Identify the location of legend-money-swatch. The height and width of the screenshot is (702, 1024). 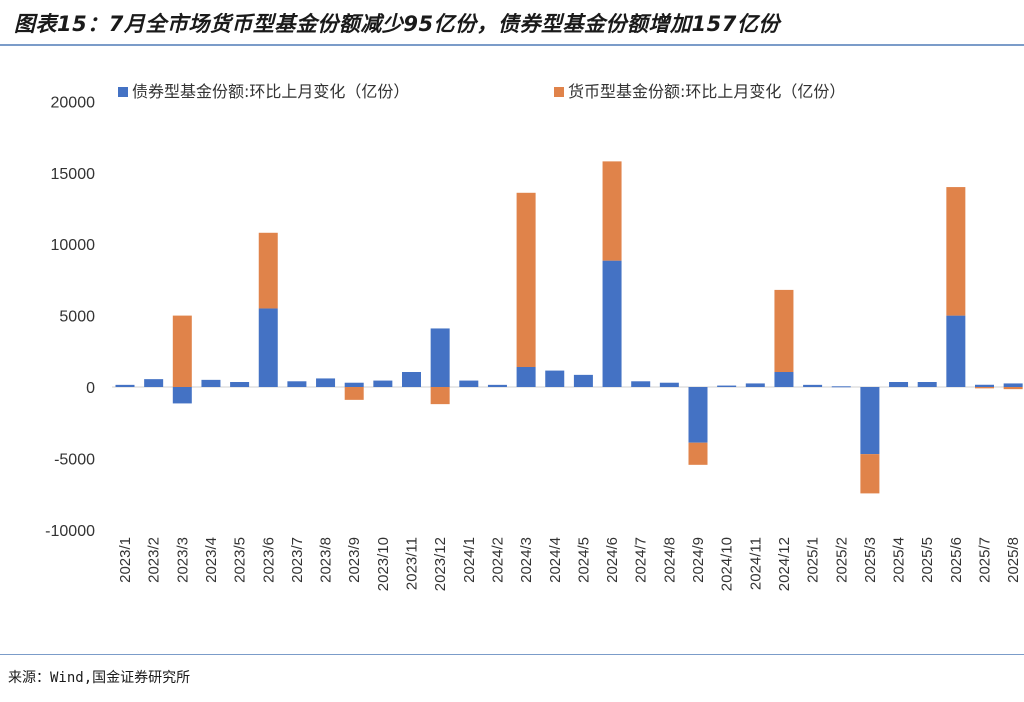
(559, 92).